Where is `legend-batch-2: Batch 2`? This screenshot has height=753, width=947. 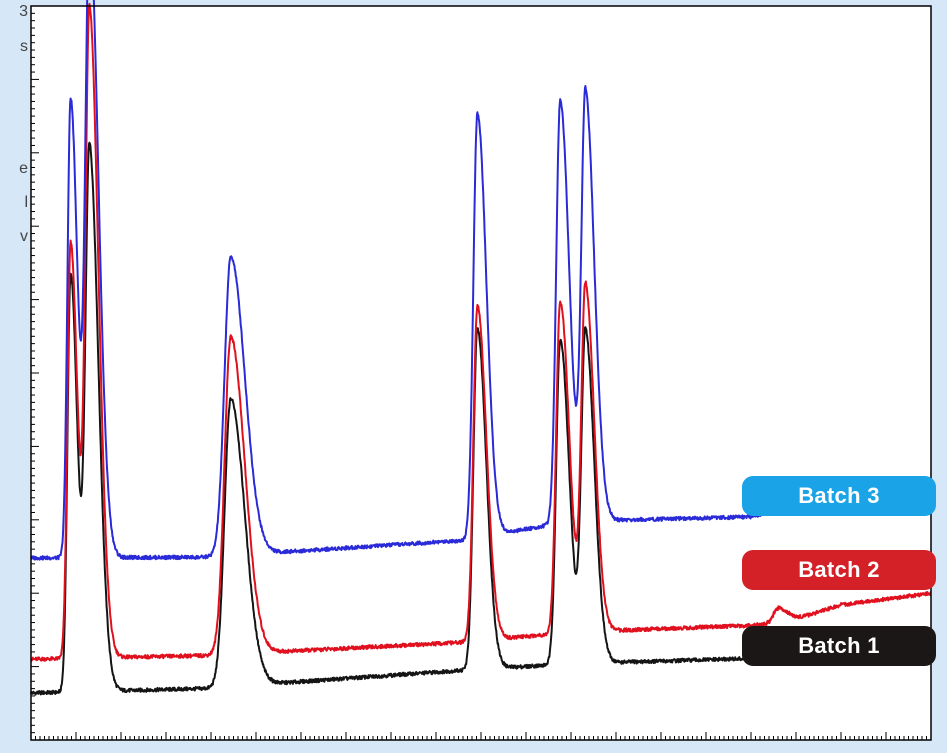 legend-batch-2: Batch 2 is located at coordinates (839, 570).